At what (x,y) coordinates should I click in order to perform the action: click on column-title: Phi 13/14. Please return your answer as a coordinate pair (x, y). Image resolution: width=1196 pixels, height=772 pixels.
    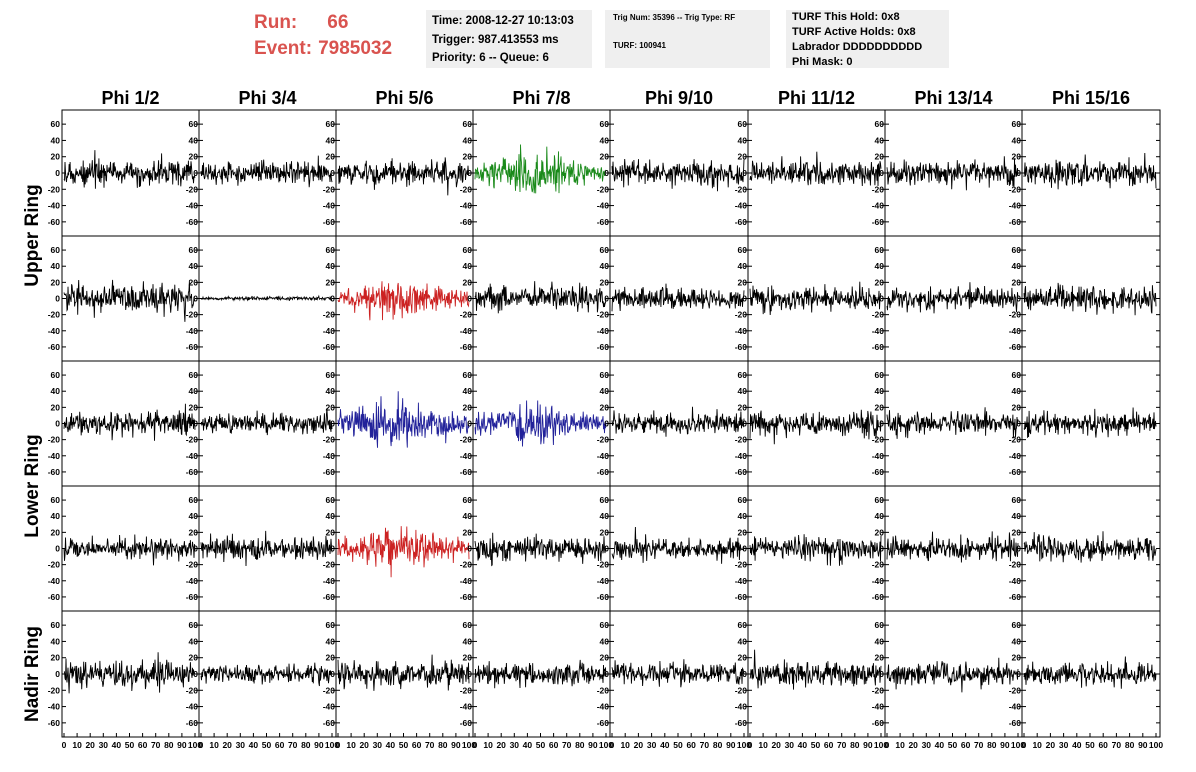
    Looking at the image, I should click on (953, 98).